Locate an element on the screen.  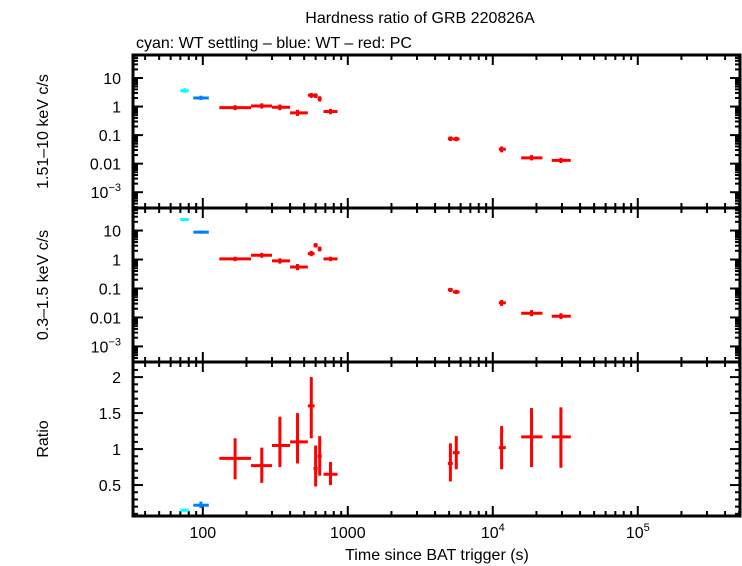
y-tick-label: 1.5 is located at coordinates (110, 414).